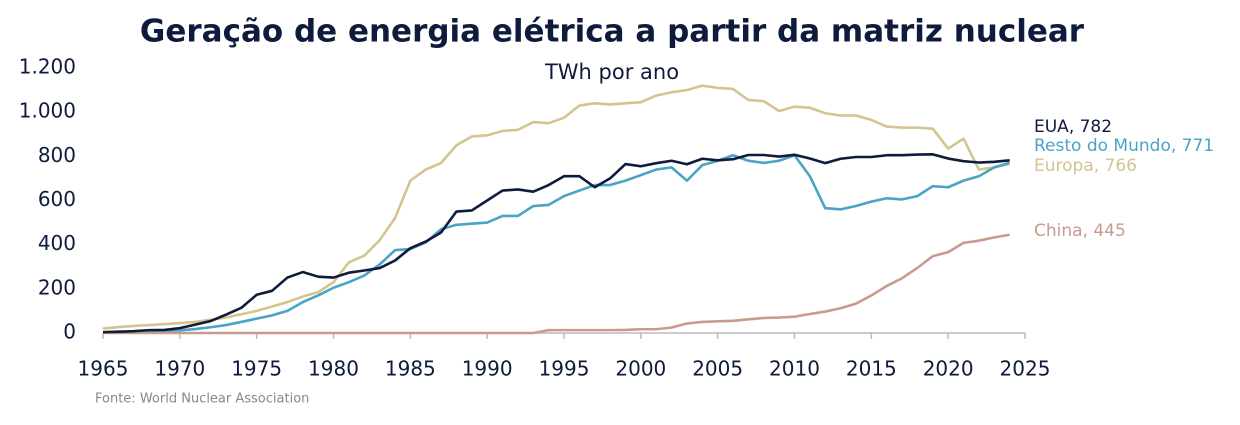 The image size is (1240, 425). I want to click on x-tick-label: 2005, so click(717, 369).